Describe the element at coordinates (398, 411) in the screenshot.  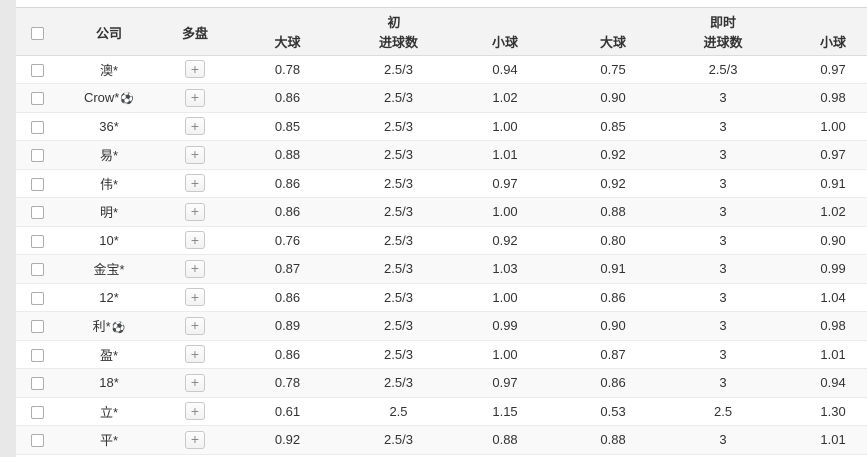
I see `initial-goals-cell: 2.5` at that location.